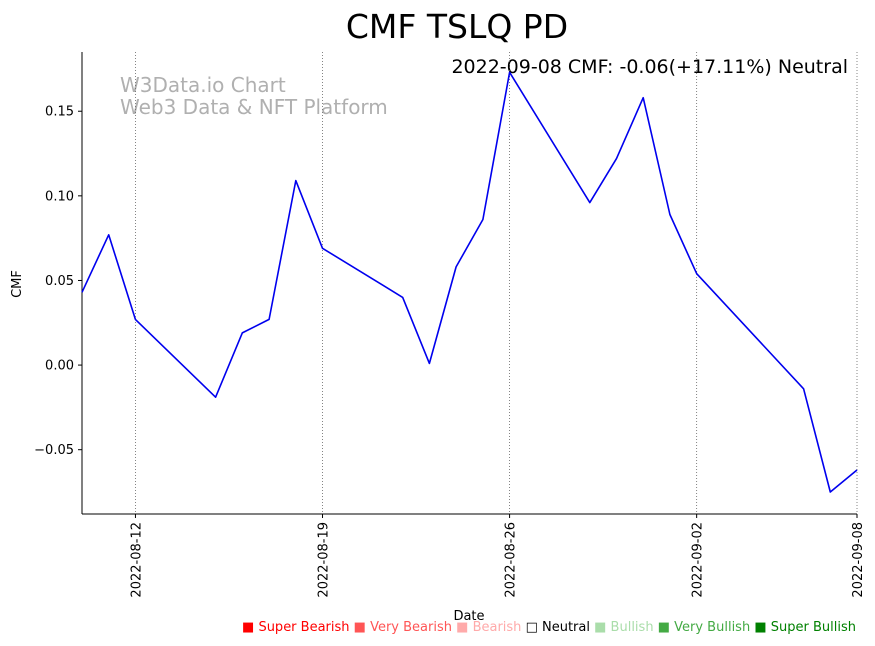 The image size is (875, 646). I want to click on x-tick-label: 2022-08-12, so click(136, 560).